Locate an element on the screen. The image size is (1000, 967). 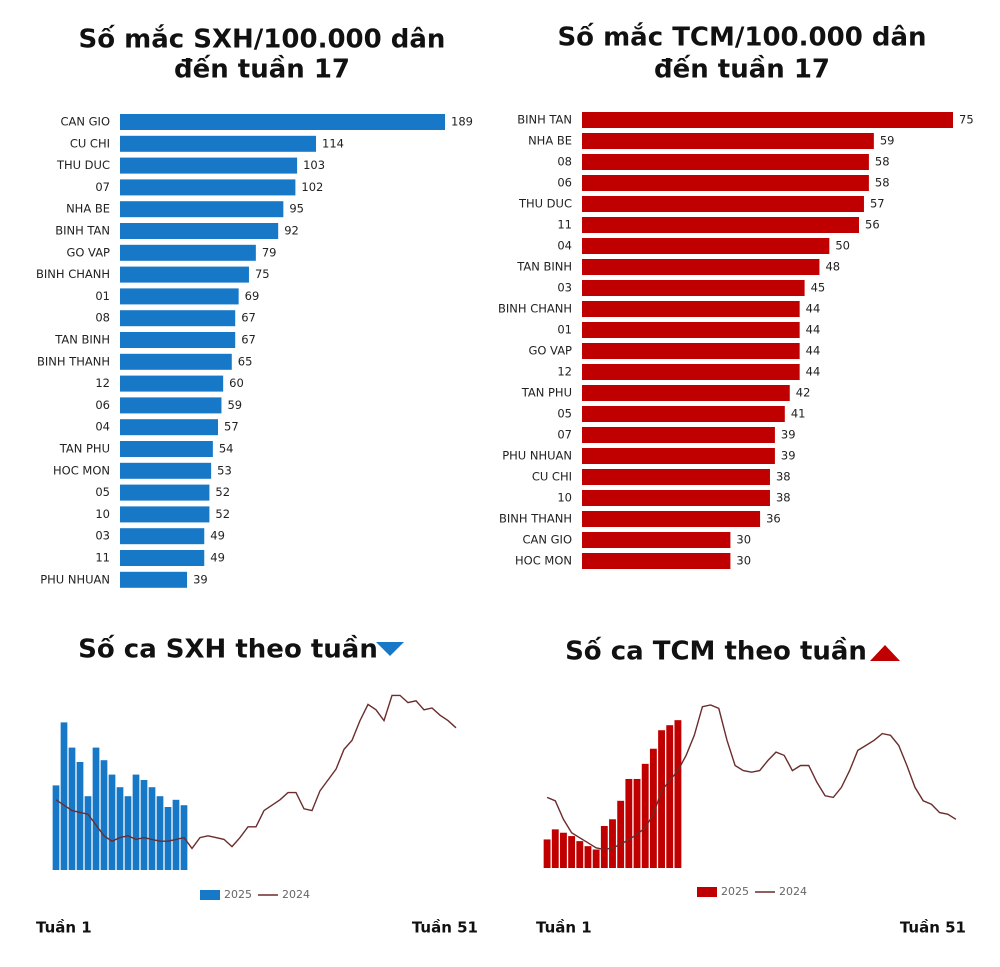
value-label: 42 is located at coordinates (803, 393).